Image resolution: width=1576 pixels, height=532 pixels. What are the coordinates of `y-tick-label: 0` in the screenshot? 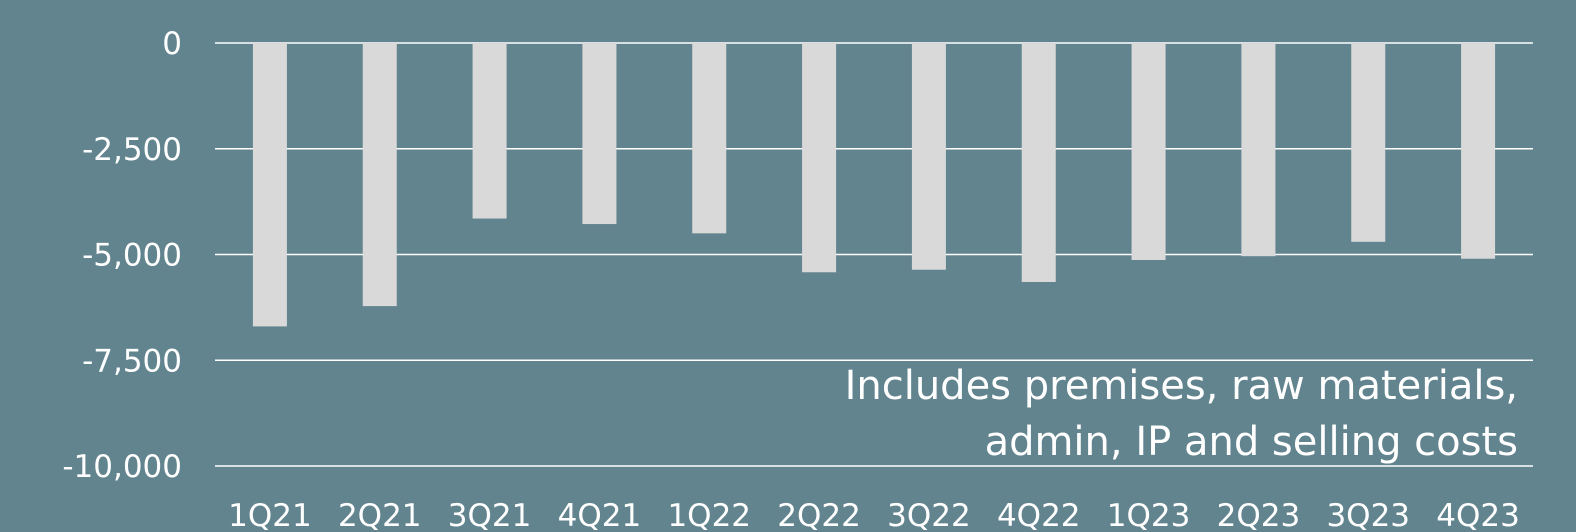 It's located at (172, 44).